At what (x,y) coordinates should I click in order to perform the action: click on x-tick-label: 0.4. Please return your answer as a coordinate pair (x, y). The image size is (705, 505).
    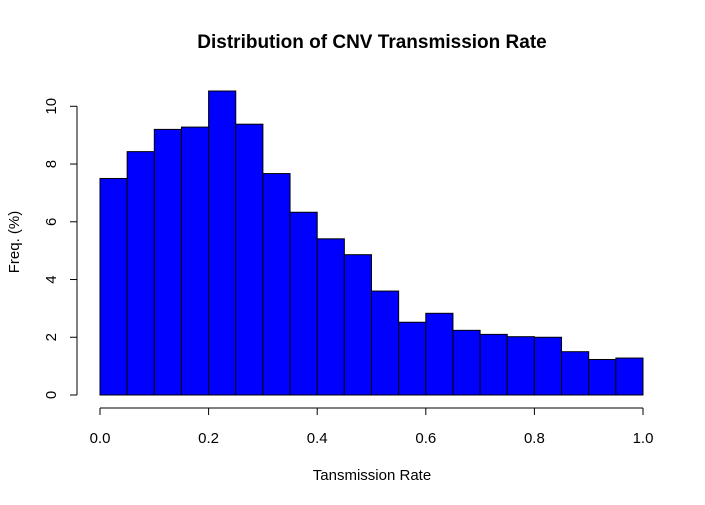
    Looking at the image, I should click on (317, 438).